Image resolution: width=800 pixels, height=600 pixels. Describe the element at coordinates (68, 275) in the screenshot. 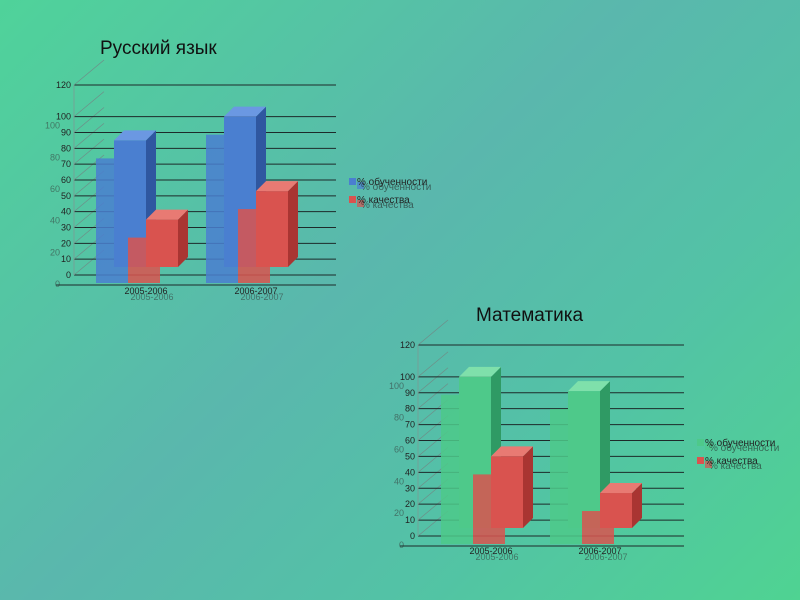

I see `ru-tick-label: 0` at that location.